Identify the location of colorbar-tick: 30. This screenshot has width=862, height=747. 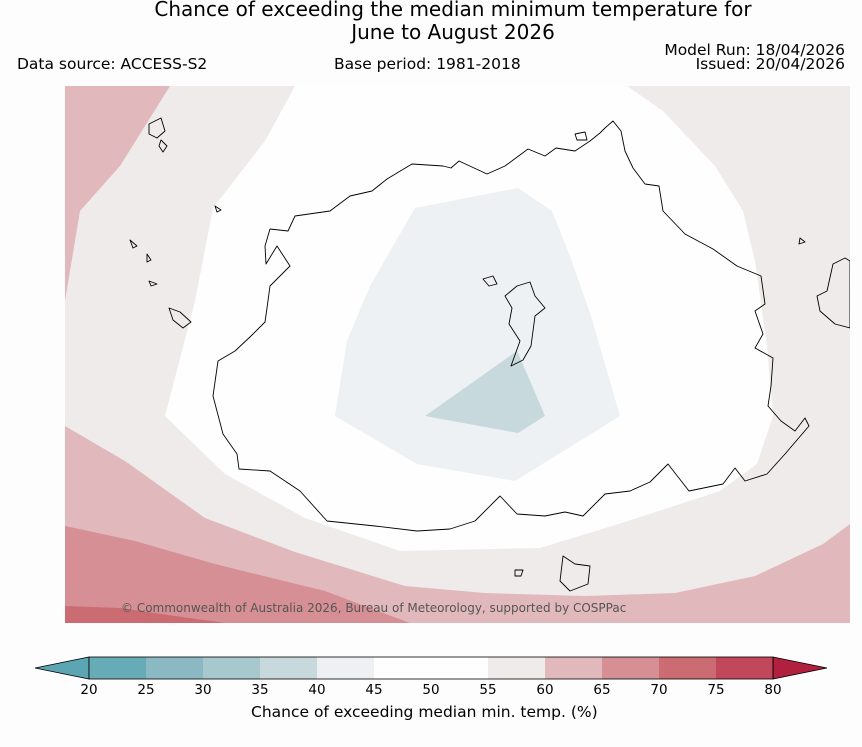
(203, 690).